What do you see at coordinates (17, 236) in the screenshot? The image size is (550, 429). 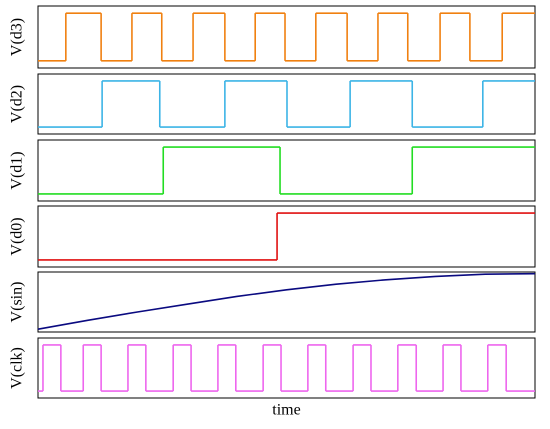 I see `y-axis-label: V(d0)` at bounding box center [17, 236].